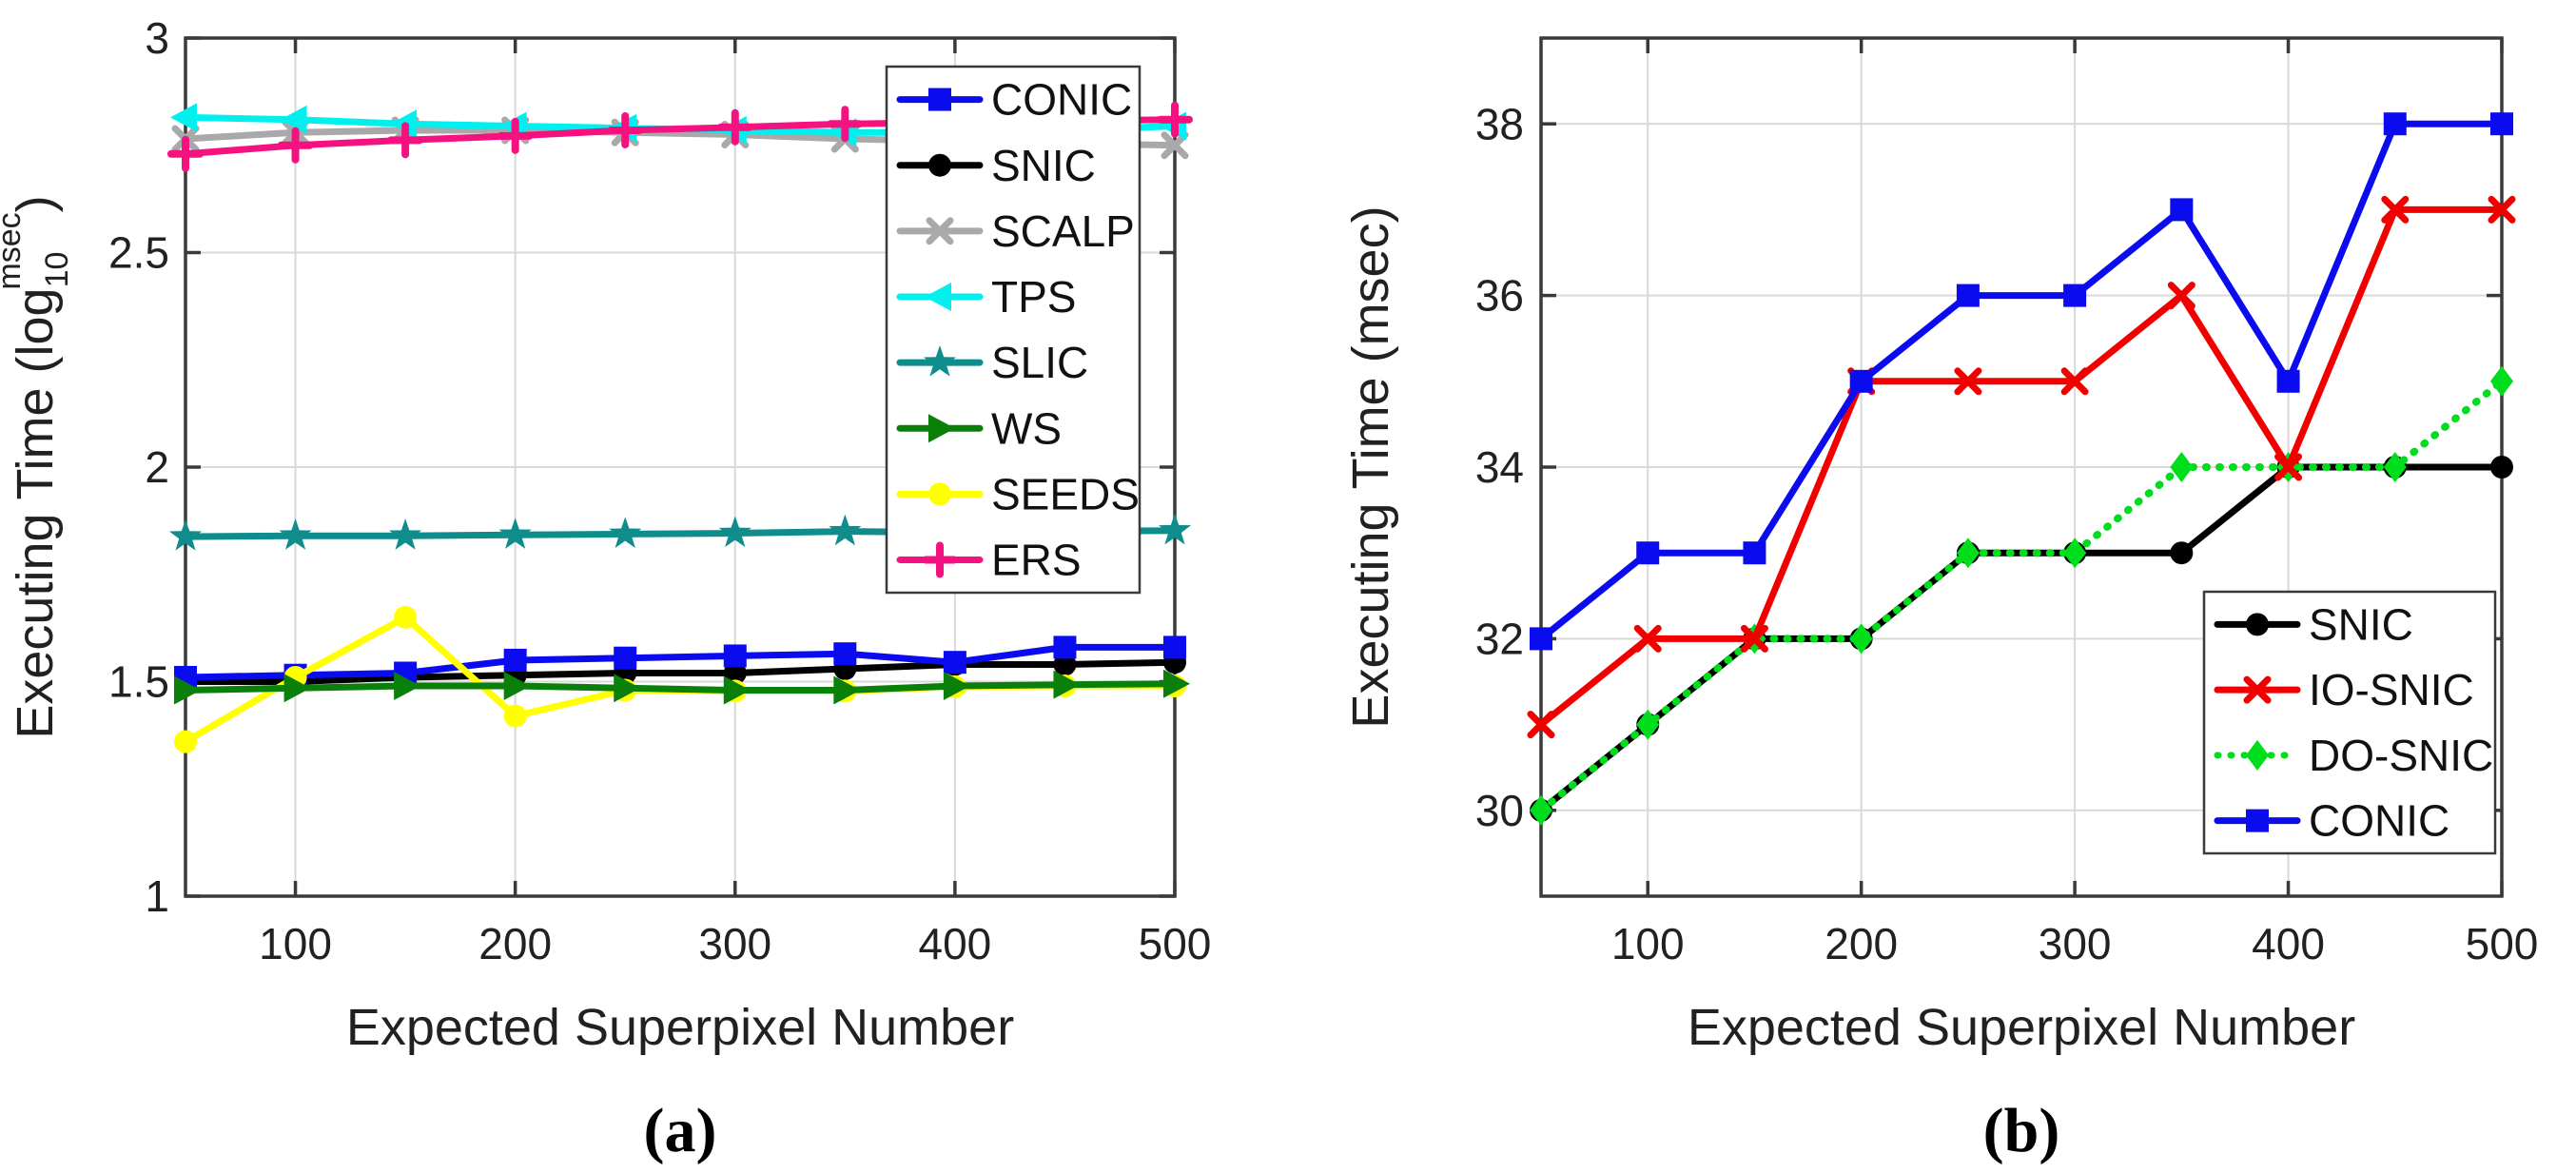 The image size is (2576, 1173). I want to click on y-tick-label: 1, so click(157, 896).